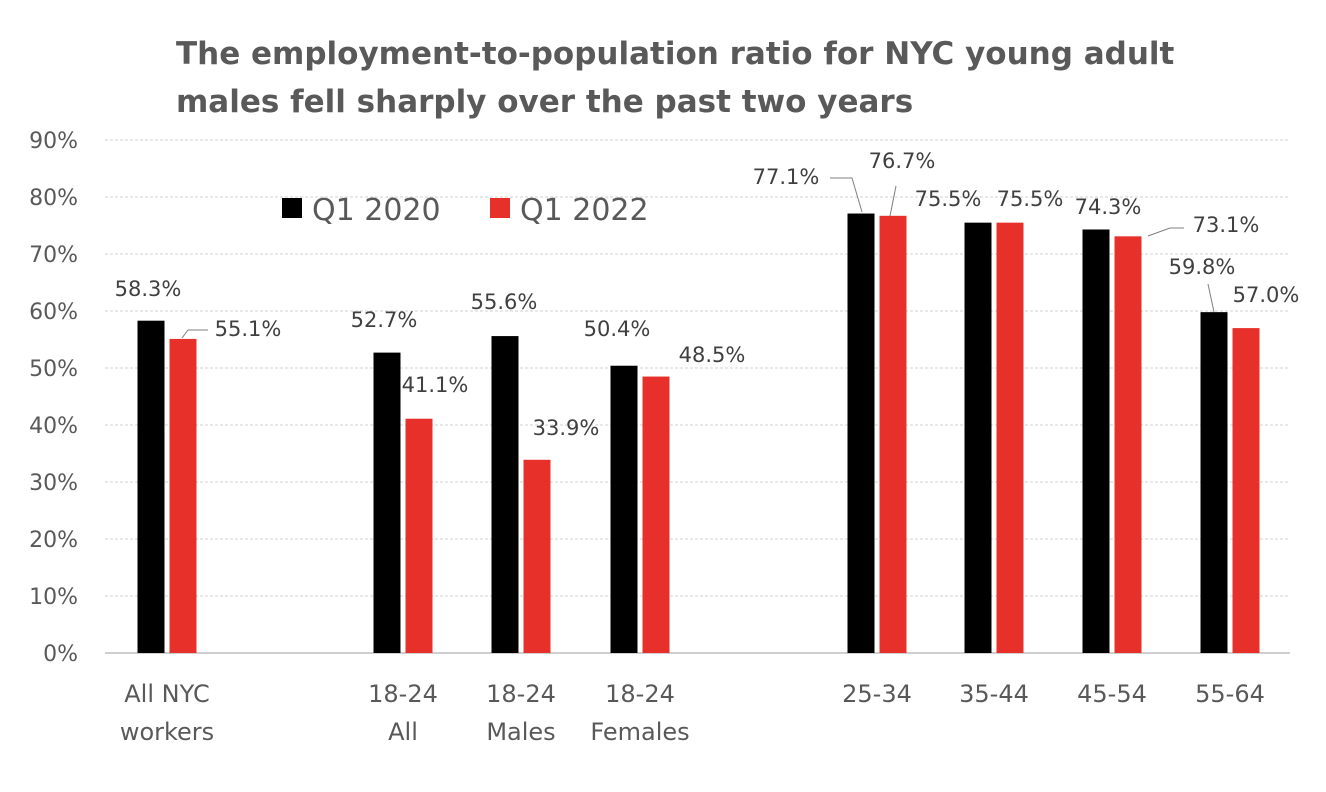 The height and width of the screenshot is (792, 1326). I want to click on data-label-q1-2022: 75.5%, so click(1030, 199).